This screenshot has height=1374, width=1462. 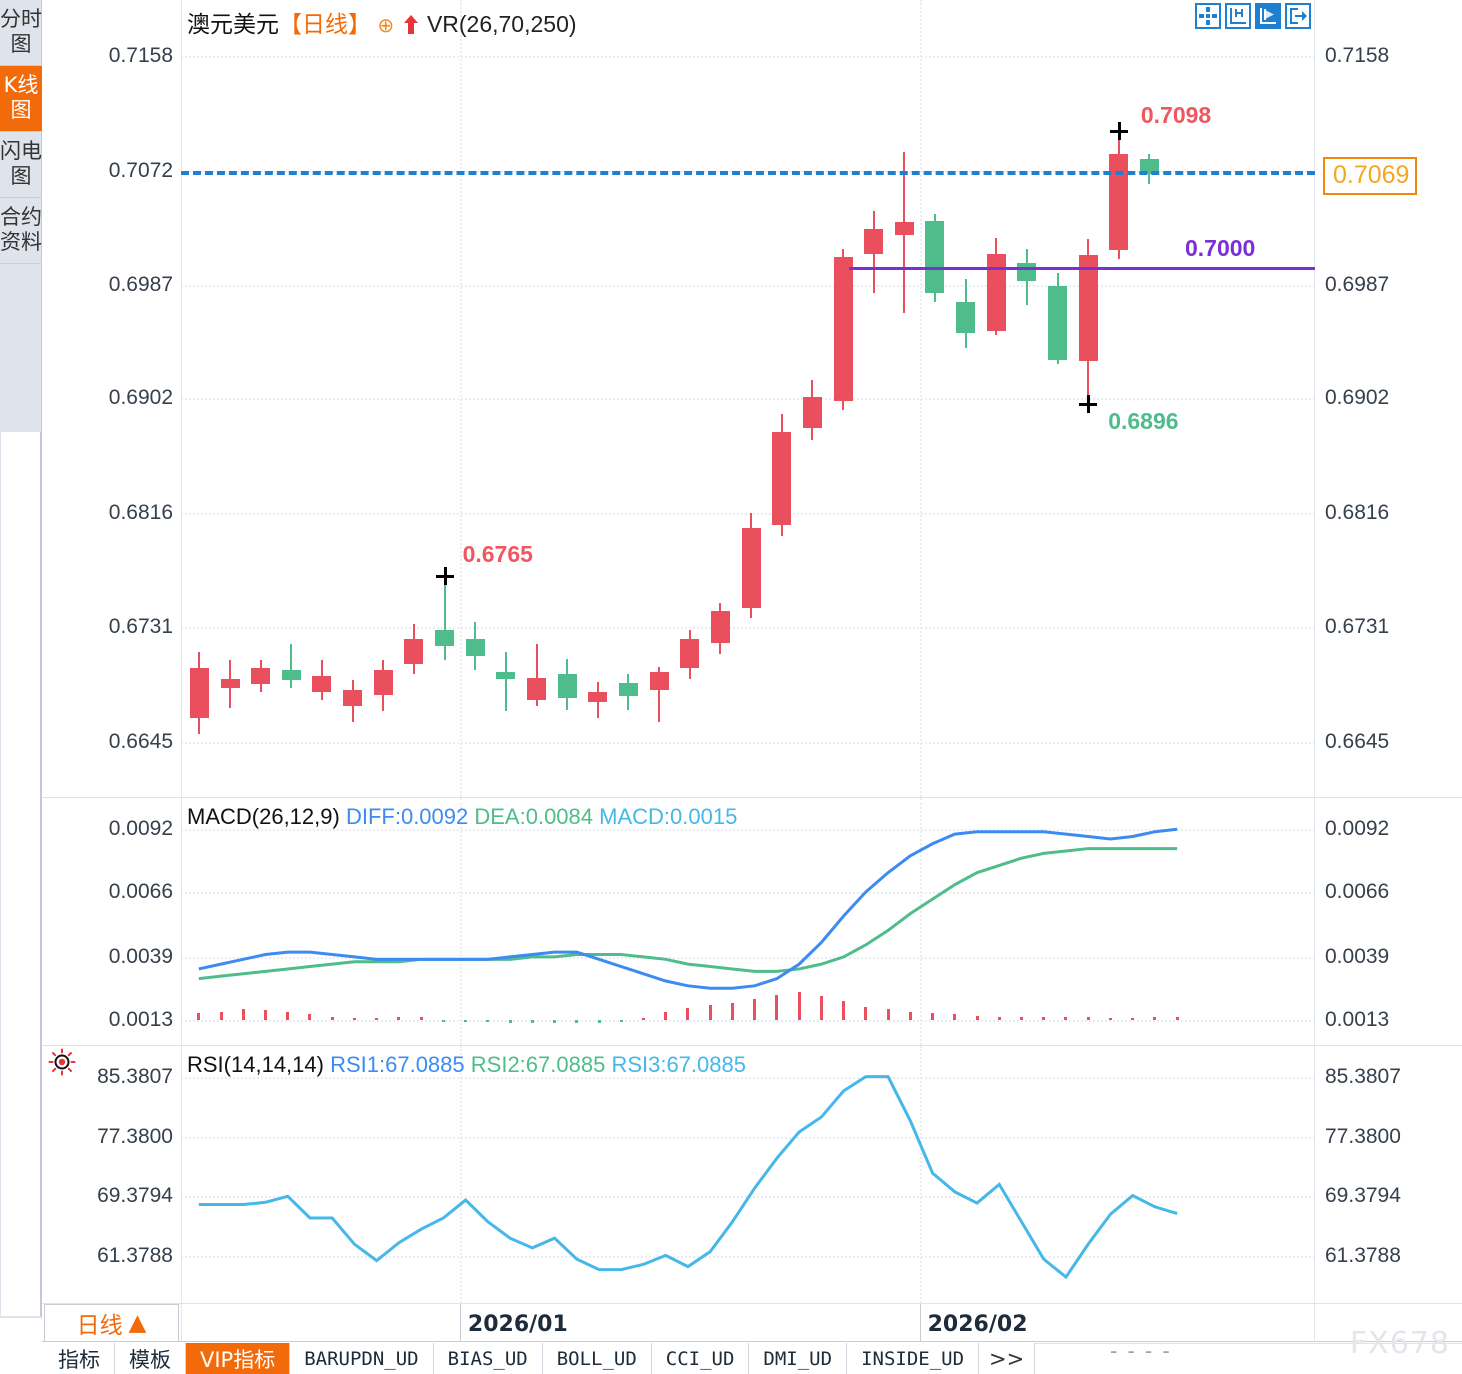 I want to click on sidebar-item-label: 合约资料, so click(x=21, y=229).